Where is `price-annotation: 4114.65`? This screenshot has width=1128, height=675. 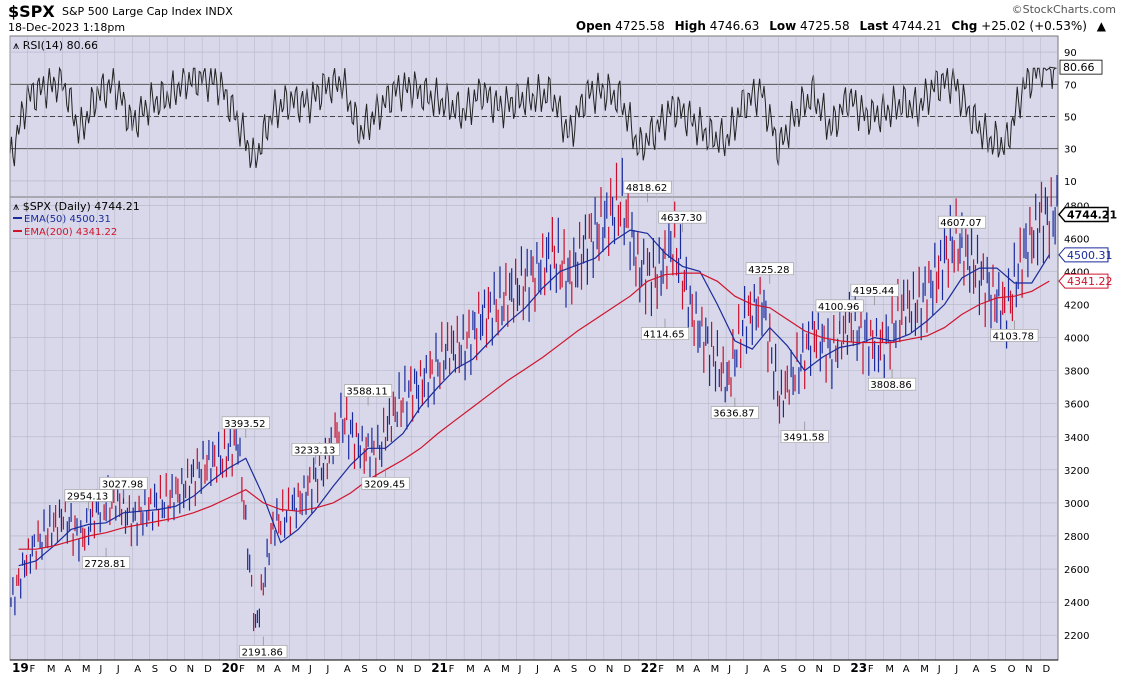
price-annotation: 4114.65 is located at coordinates (663, 335).